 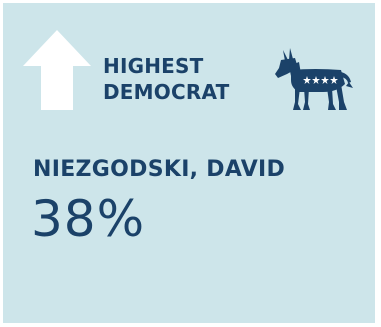 What do you see at coordinates (166, 92) in the screenshot?
I see `heading-line-2: DEMOCRAT` at bounding box center [166, 92].